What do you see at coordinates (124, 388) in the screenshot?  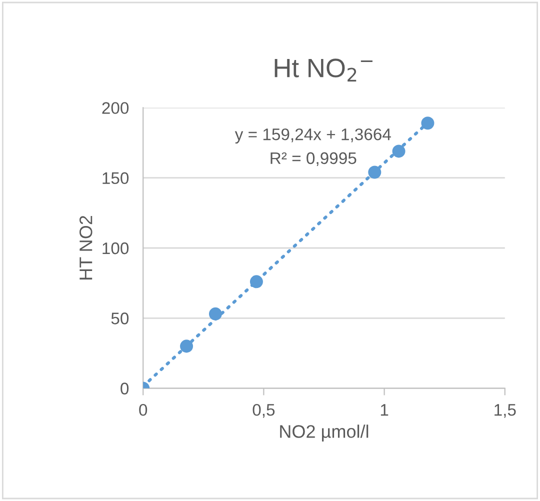 I see `y-tick-label: 0` at bounding box center [124, 388].